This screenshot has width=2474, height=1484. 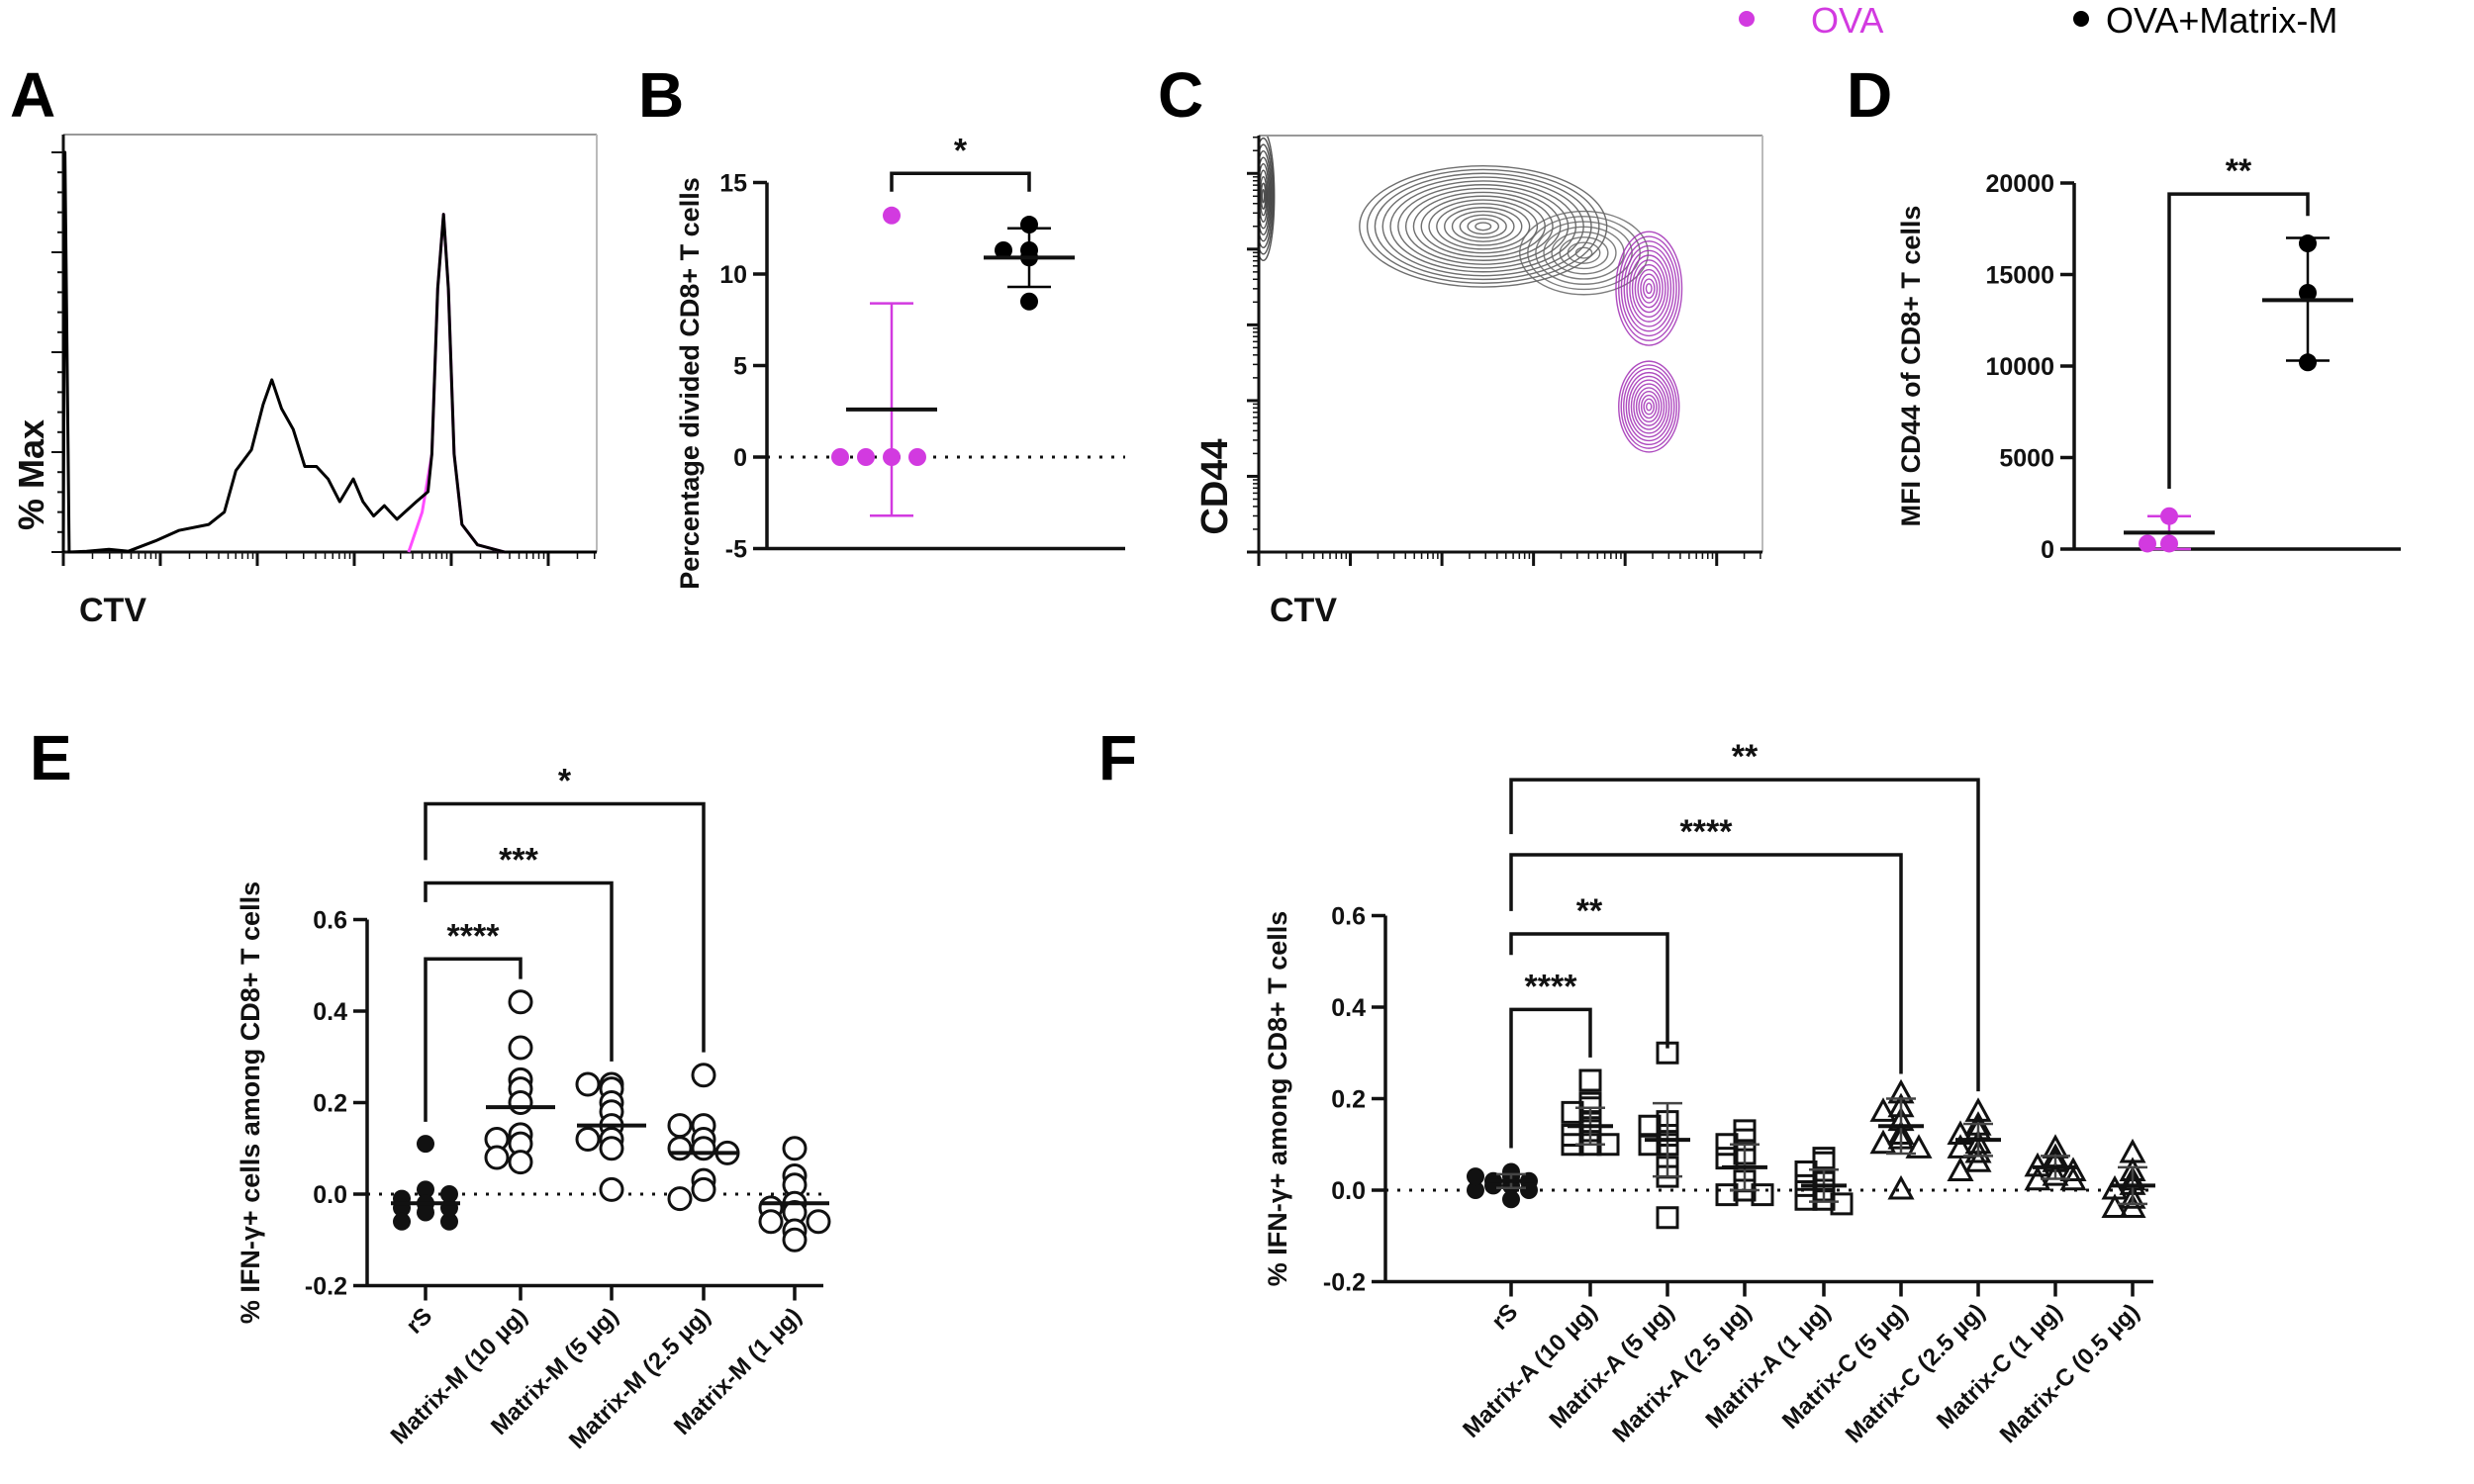 What do you see at coordinates (419, 1321) in the screenshot?
I see `panel-e-x-tick-label: rS` at bounding box center [419, 1321].